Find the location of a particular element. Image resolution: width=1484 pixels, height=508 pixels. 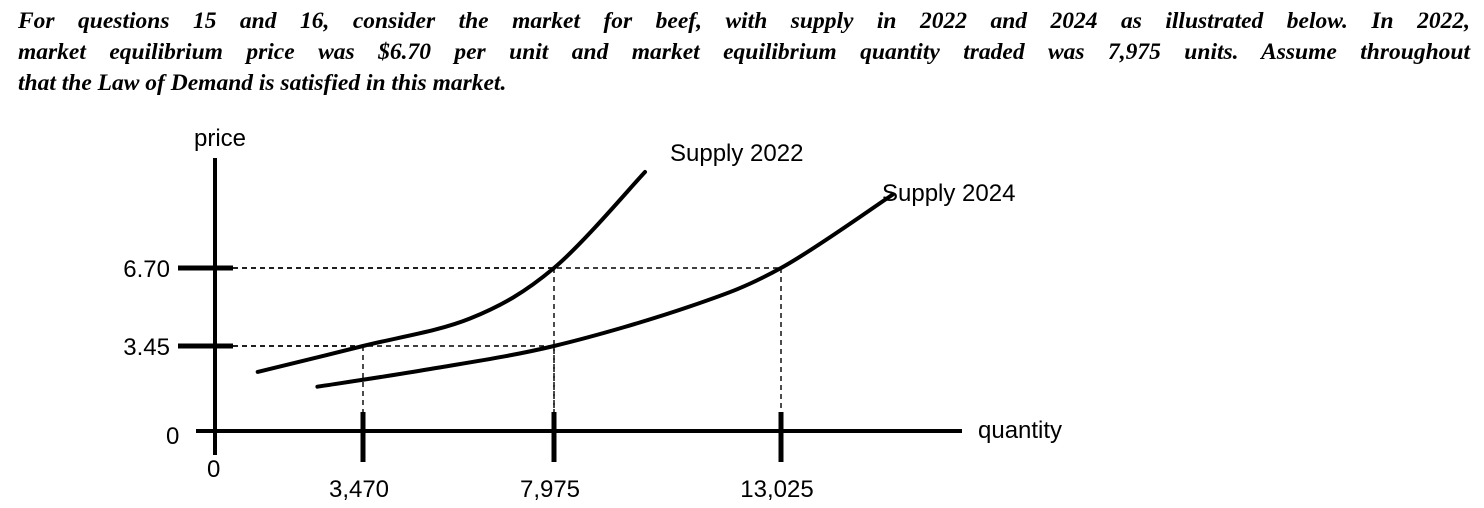

y-origin-label: 0 is located at coordinates (172, 436).